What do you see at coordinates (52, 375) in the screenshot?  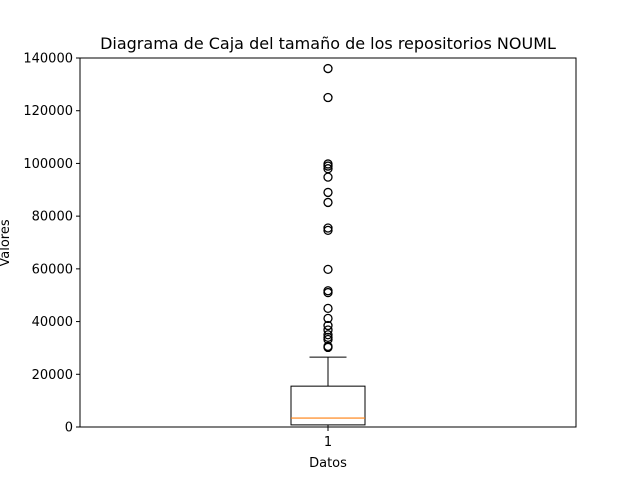 I see `y-tick-label: 20000` at bounding box center [52, 375].